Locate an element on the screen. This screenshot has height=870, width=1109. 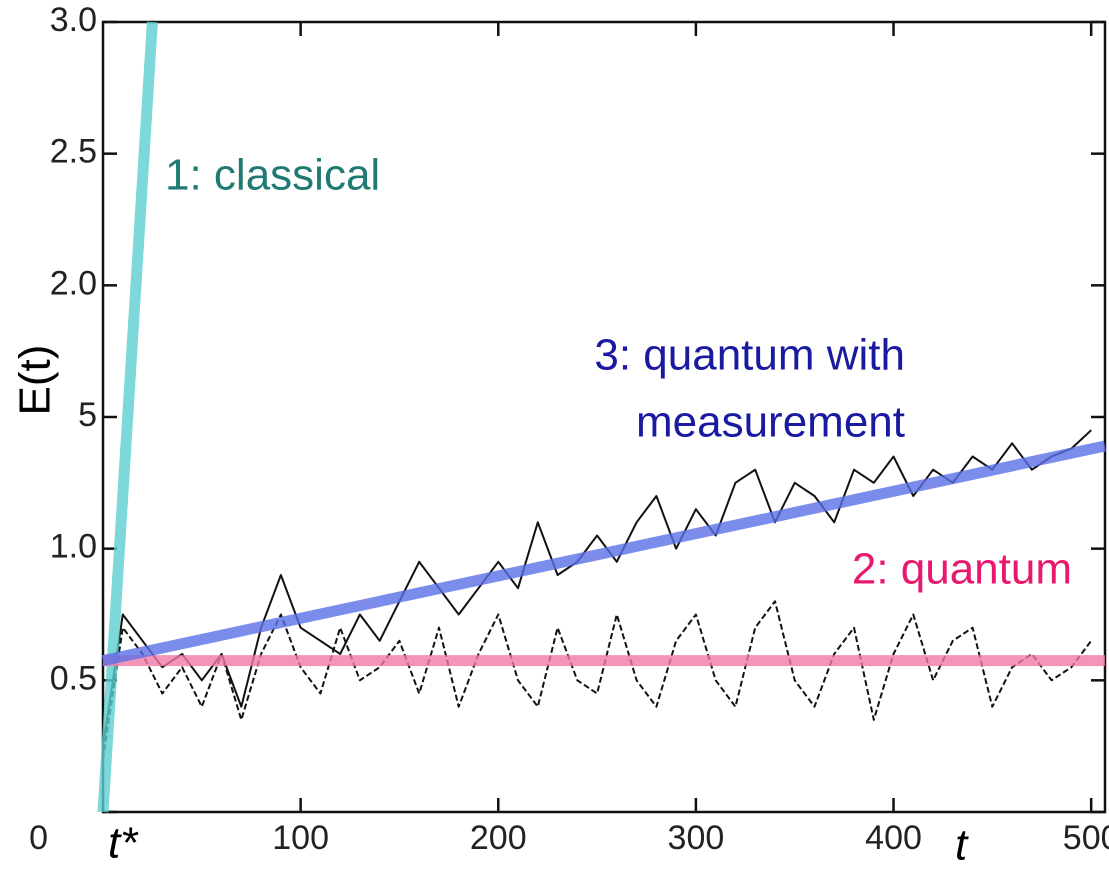
x-tick-label: 500 is located at coordinates (1086, 838).